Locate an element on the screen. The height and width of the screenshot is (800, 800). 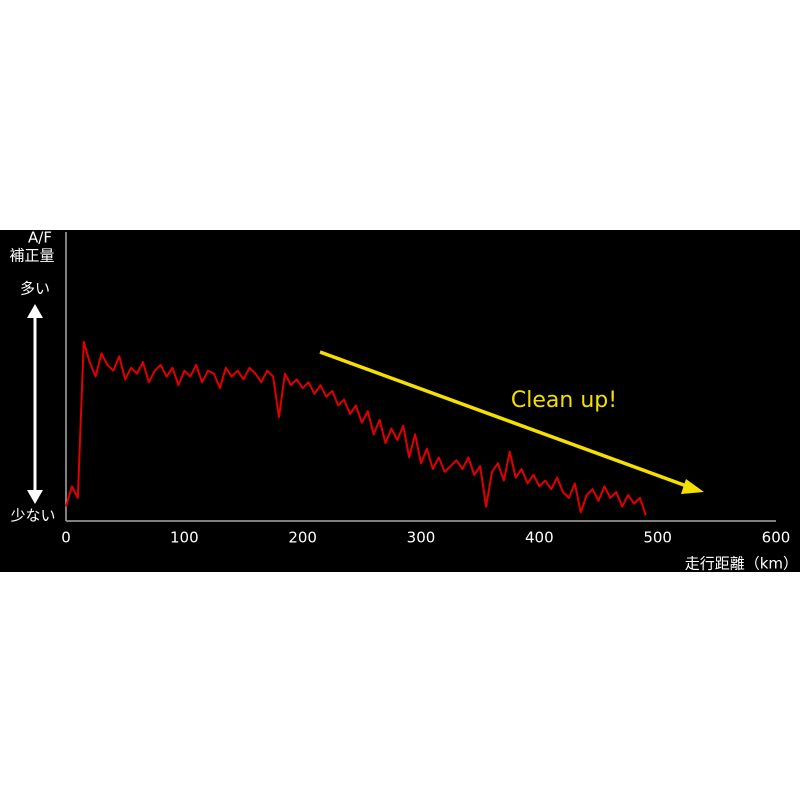
x-tick-label: 400 is located at coordinates (539, 538).